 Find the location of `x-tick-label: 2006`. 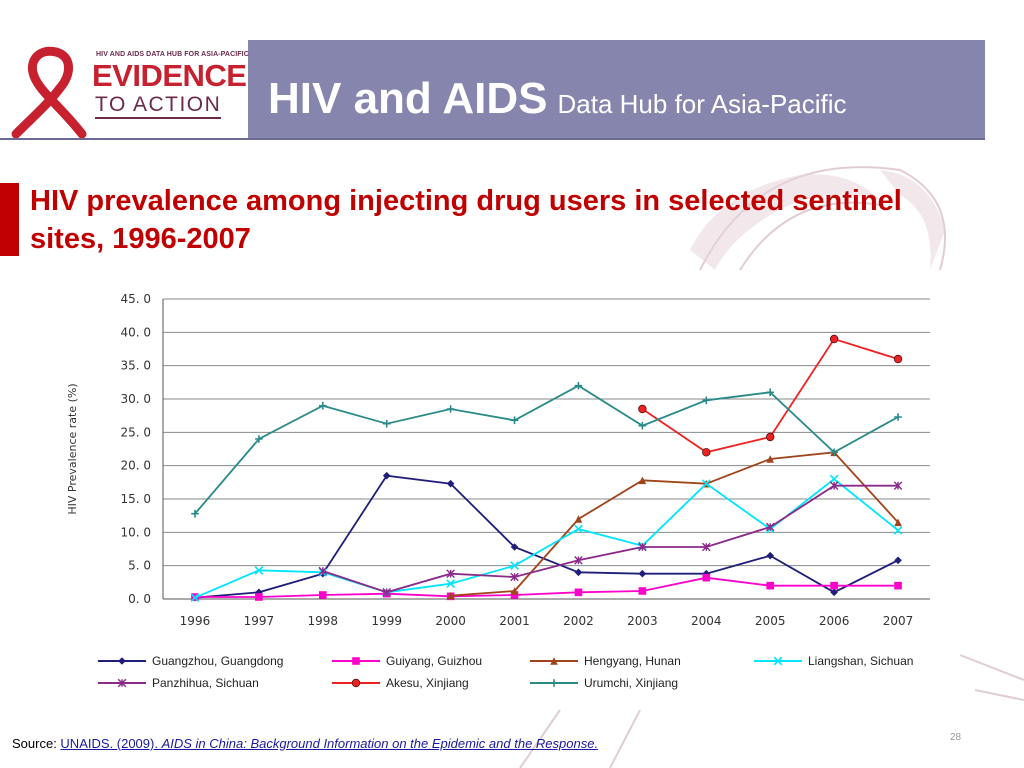

x-tick-label: 2006 is located at coordinates (834, 621).